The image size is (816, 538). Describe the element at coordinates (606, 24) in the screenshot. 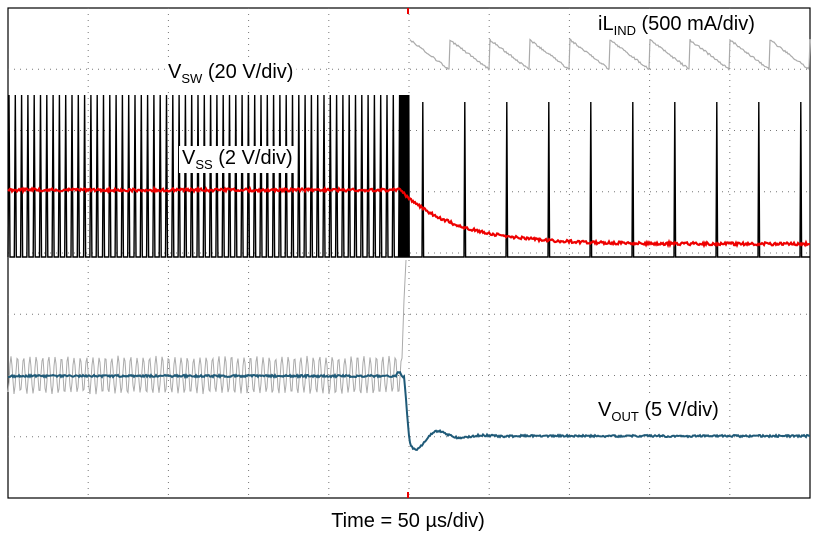

I see `label-main: iL` at that location.